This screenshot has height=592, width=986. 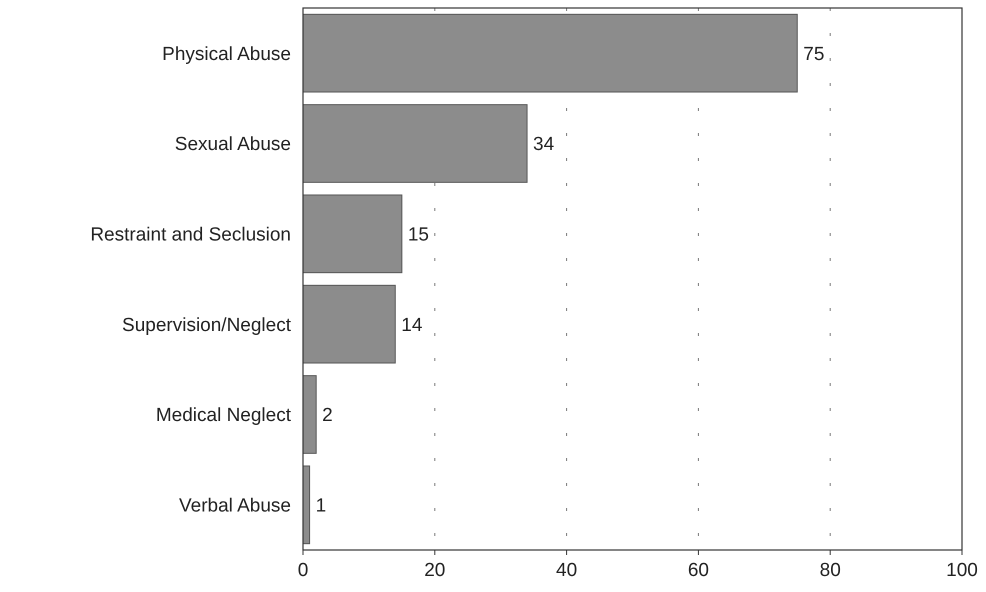 I want to click on y-tick-label: Physical Abuse, so click(x=226, y=54).